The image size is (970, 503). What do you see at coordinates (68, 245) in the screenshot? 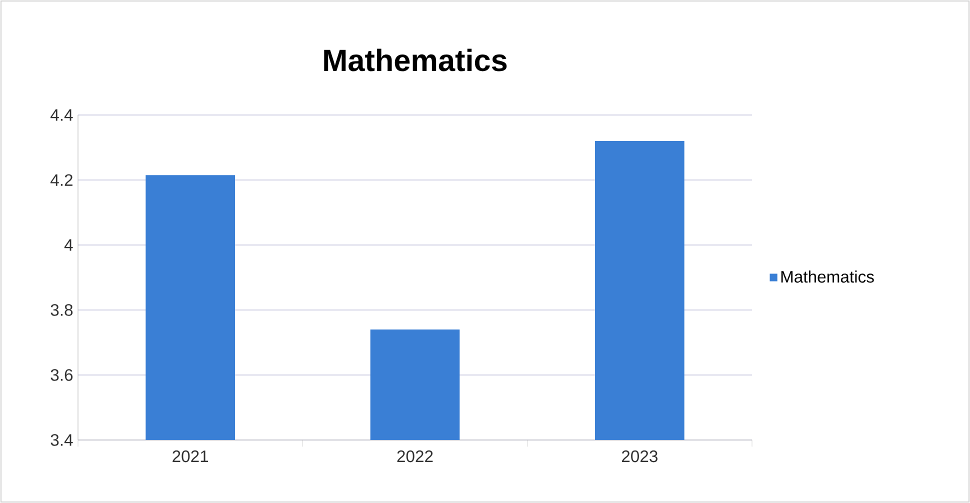
I see `y-tick-label: 4` at bounding box center [68, 245].